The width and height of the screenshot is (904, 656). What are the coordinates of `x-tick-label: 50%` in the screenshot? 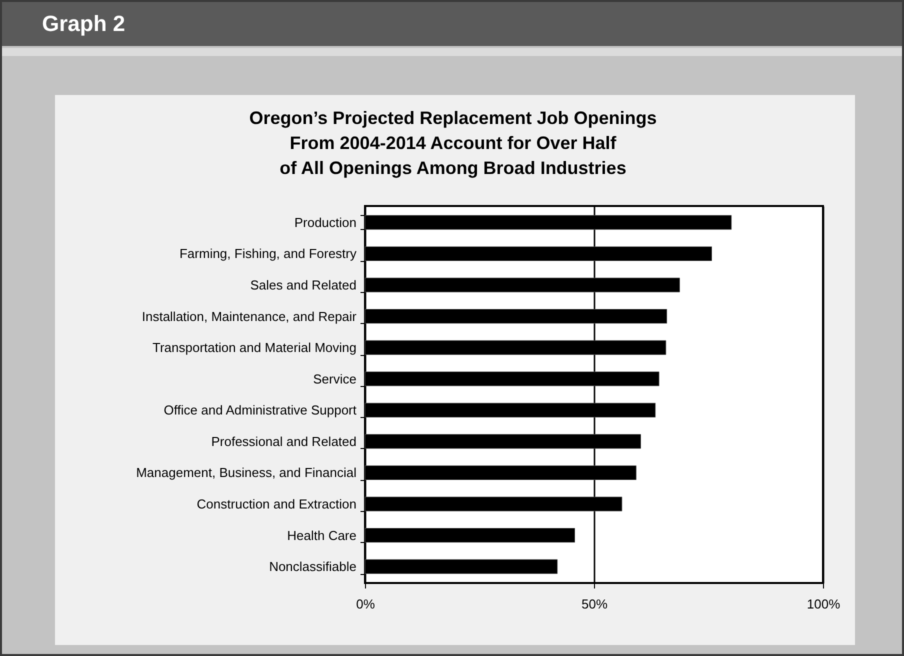 It's located at (594, 604).